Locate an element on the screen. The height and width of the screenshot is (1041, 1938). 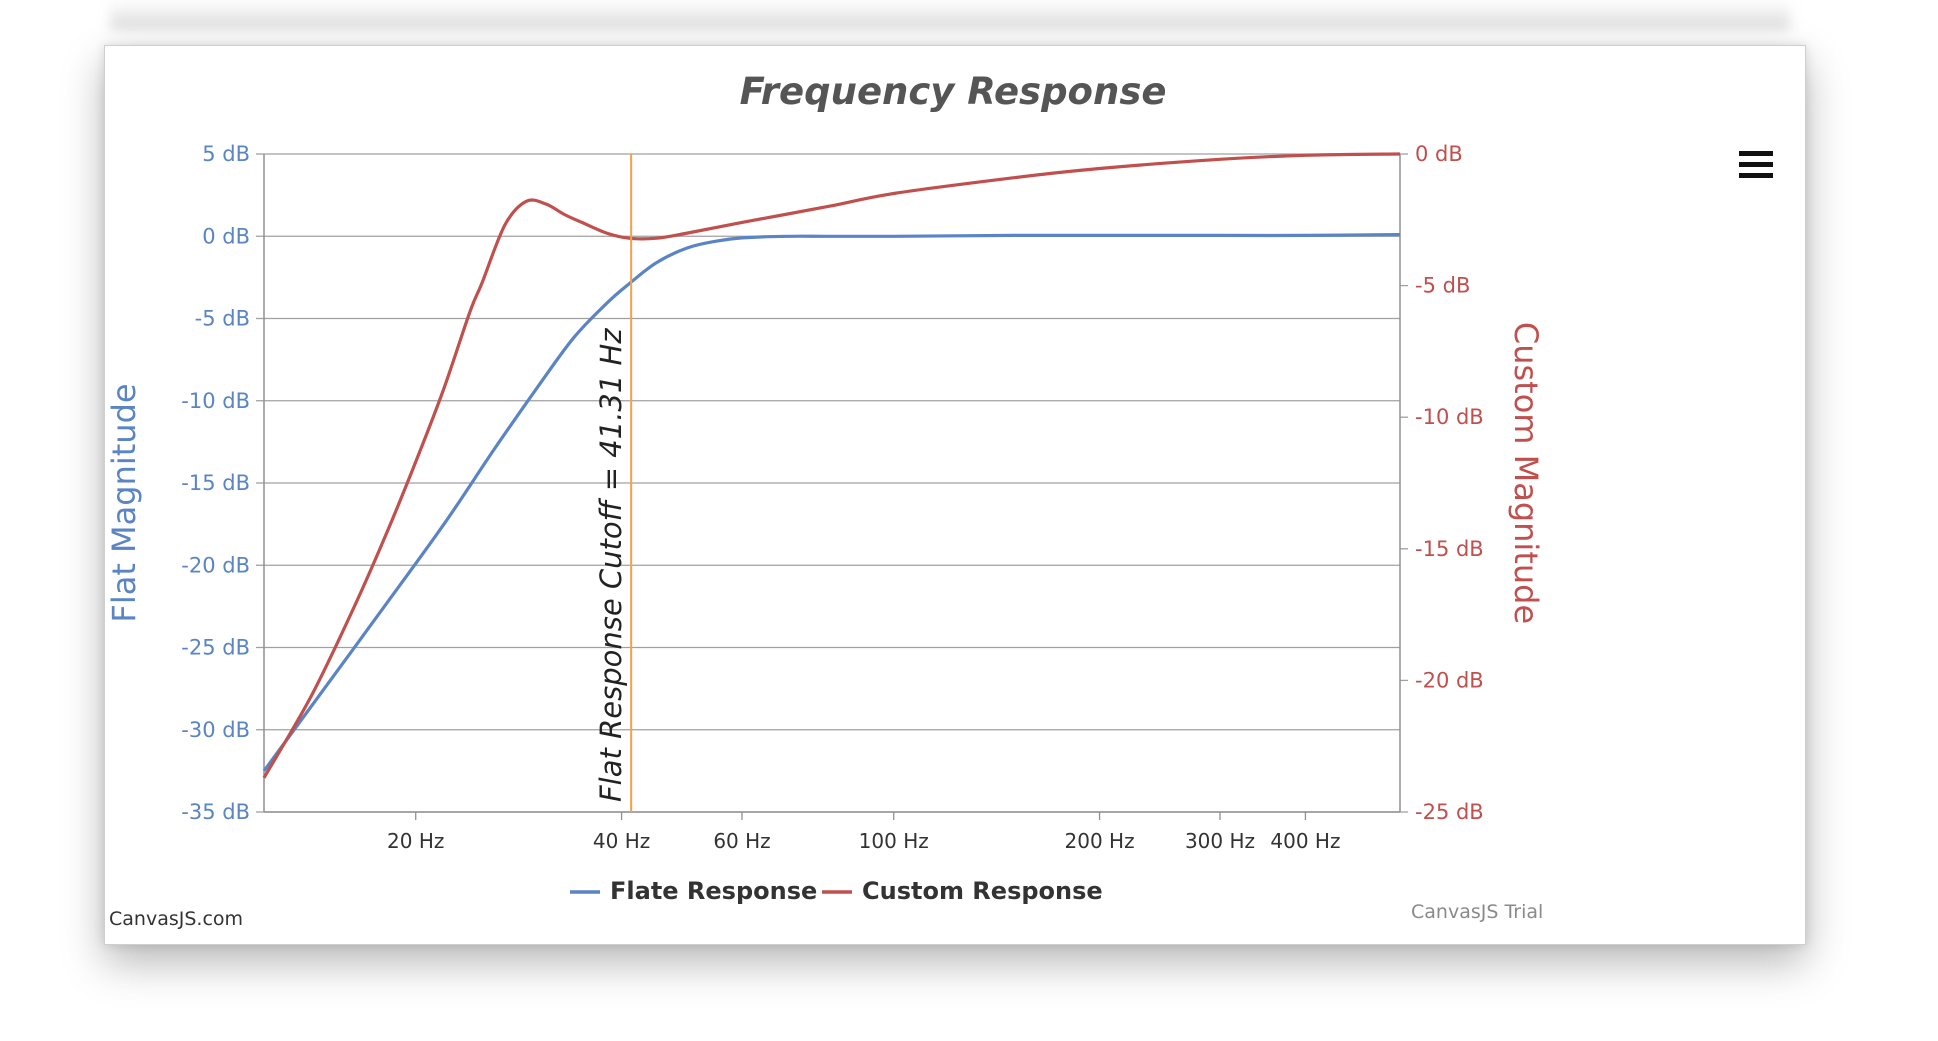
y-left-tick-label: -5 dB is located at coordinates (222, 319).